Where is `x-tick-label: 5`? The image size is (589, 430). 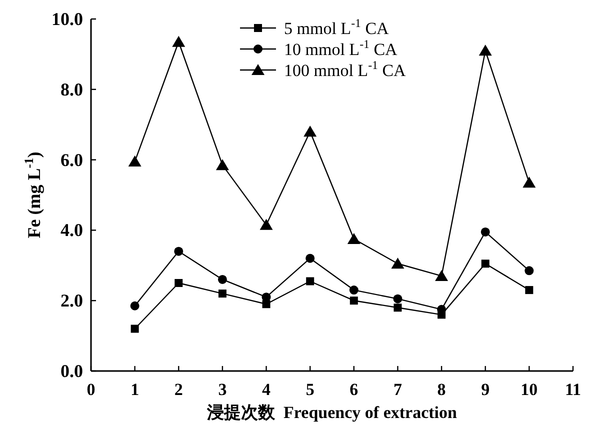 x-tick-label: 5 is located at coordinates (310, 389).